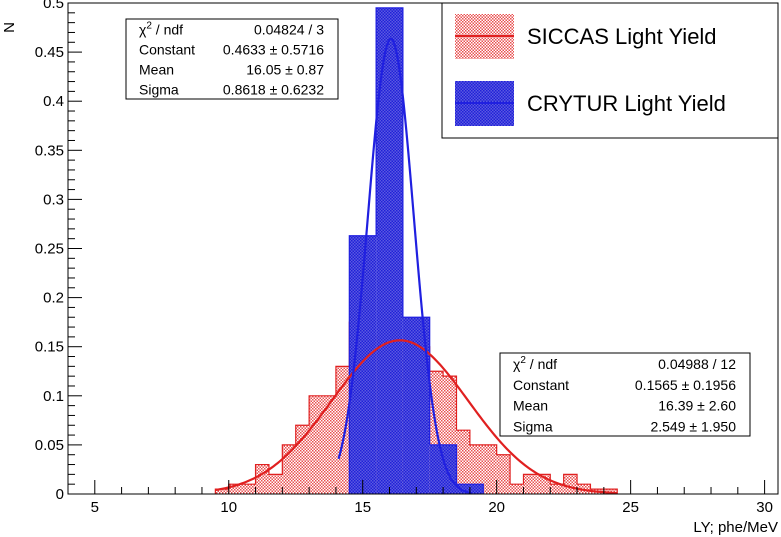  I want to click on siccas-stat-label: Constant, so click(541, 385).